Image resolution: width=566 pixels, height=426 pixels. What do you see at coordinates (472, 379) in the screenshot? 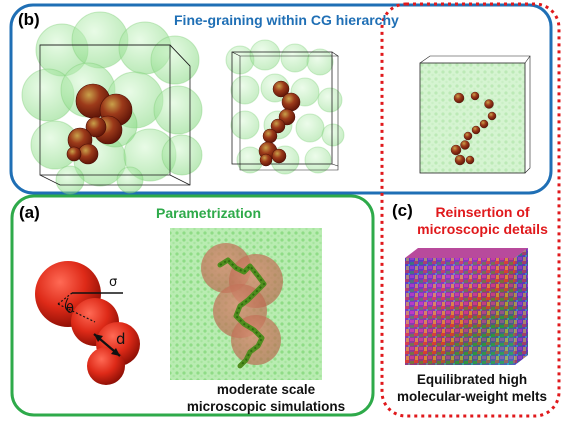
I see `panel-c-caption-line1: Equilibrated high` at bounding box center [472, 379].